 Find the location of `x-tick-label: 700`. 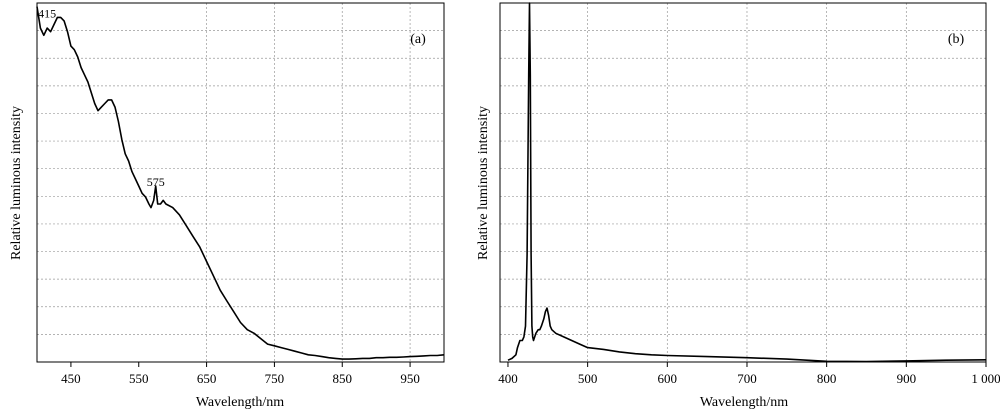

x-tick-label: 700 is located at coordinates (747, 378).